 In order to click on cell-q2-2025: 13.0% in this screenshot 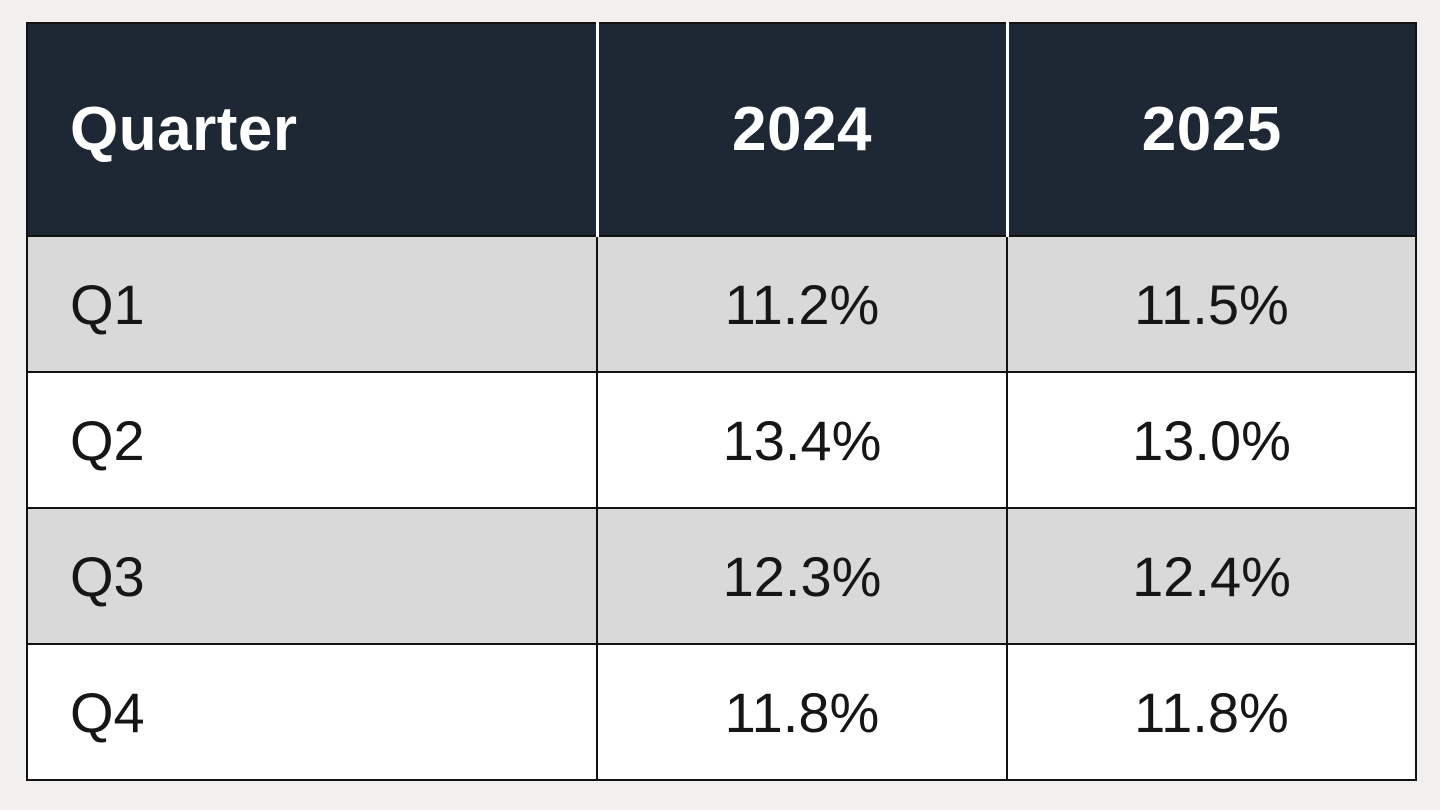, I will do `click(1211, 439)`.